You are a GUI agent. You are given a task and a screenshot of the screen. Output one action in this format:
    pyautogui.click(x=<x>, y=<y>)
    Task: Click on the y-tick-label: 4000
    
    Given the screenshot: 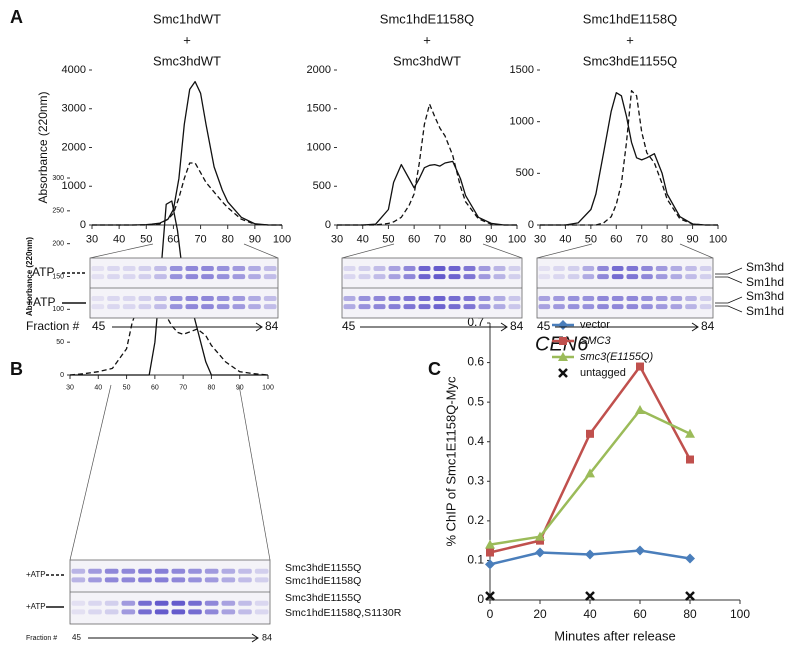 What is the action you would take?
    pyautogui.click(x=74, y=70)
    